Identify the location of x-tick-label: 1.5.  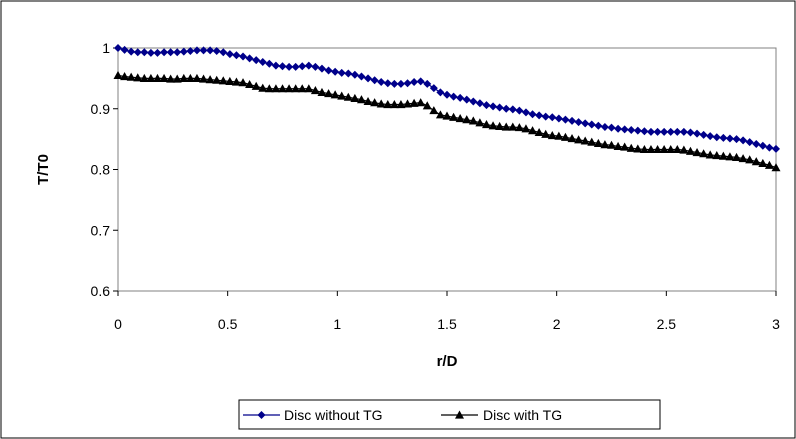
(447, 324).